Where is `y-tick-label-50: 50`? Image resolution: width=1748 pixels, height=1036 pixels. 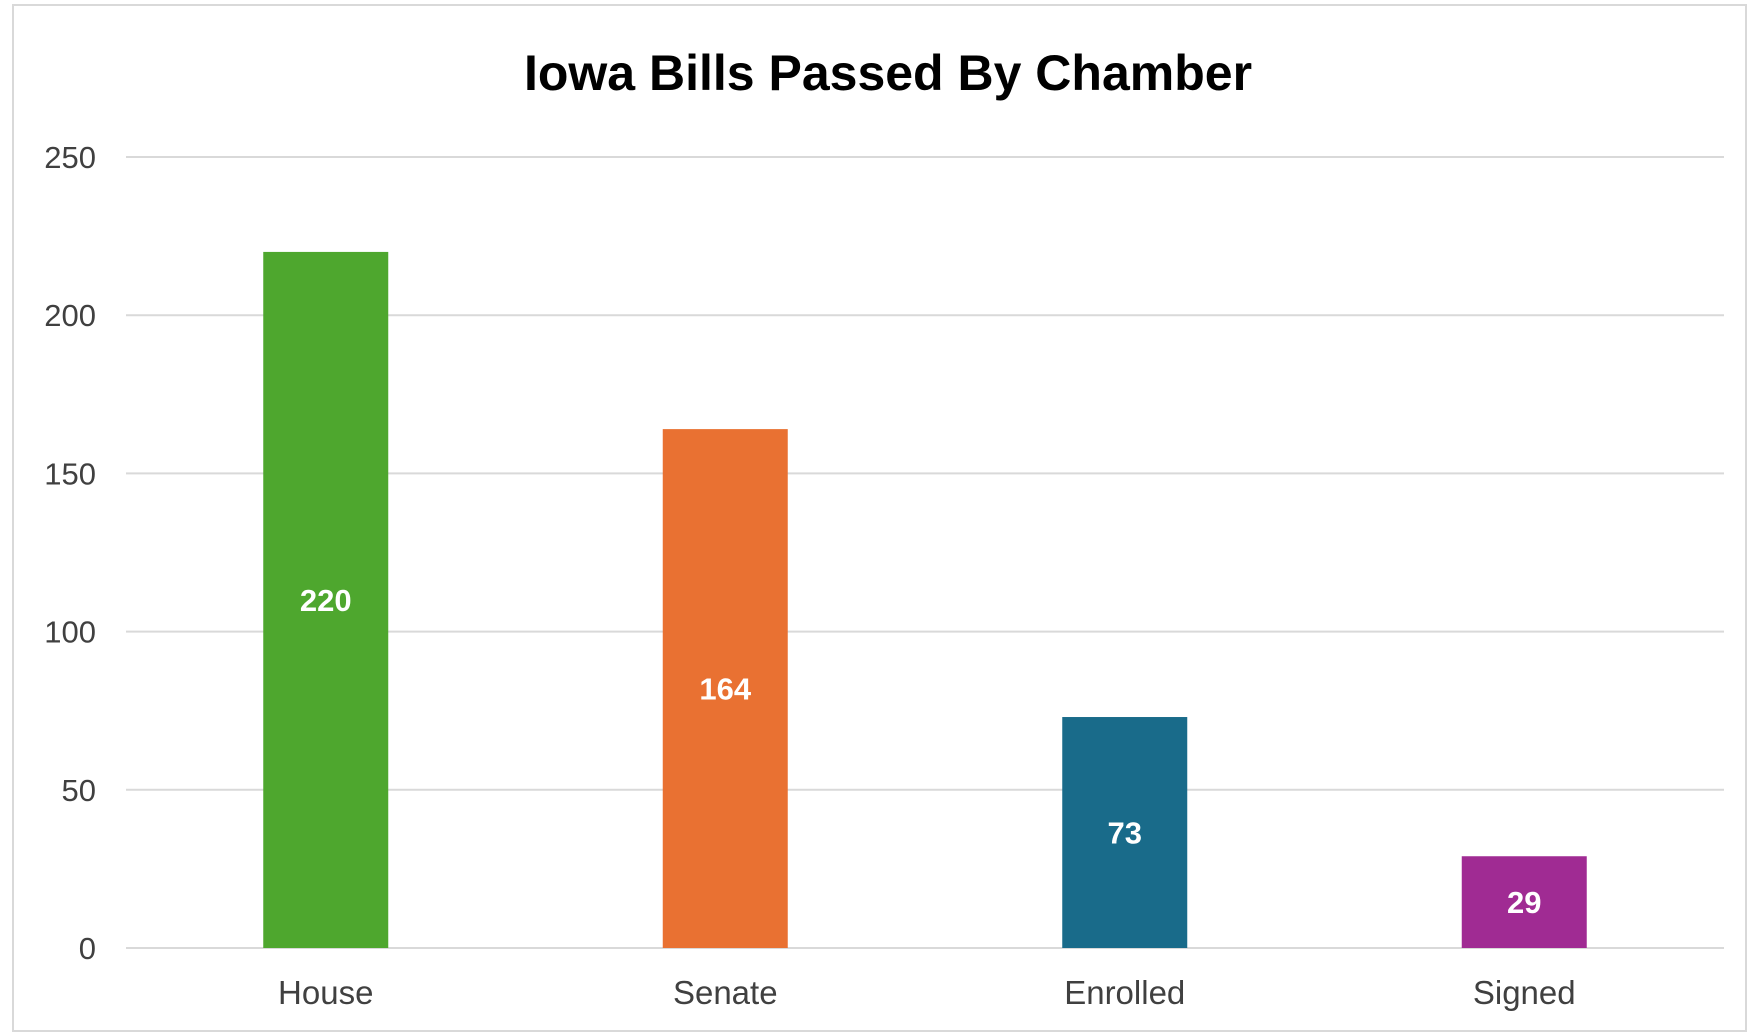
y-tick-label-50: 50 is located at coordinates (79, 790).